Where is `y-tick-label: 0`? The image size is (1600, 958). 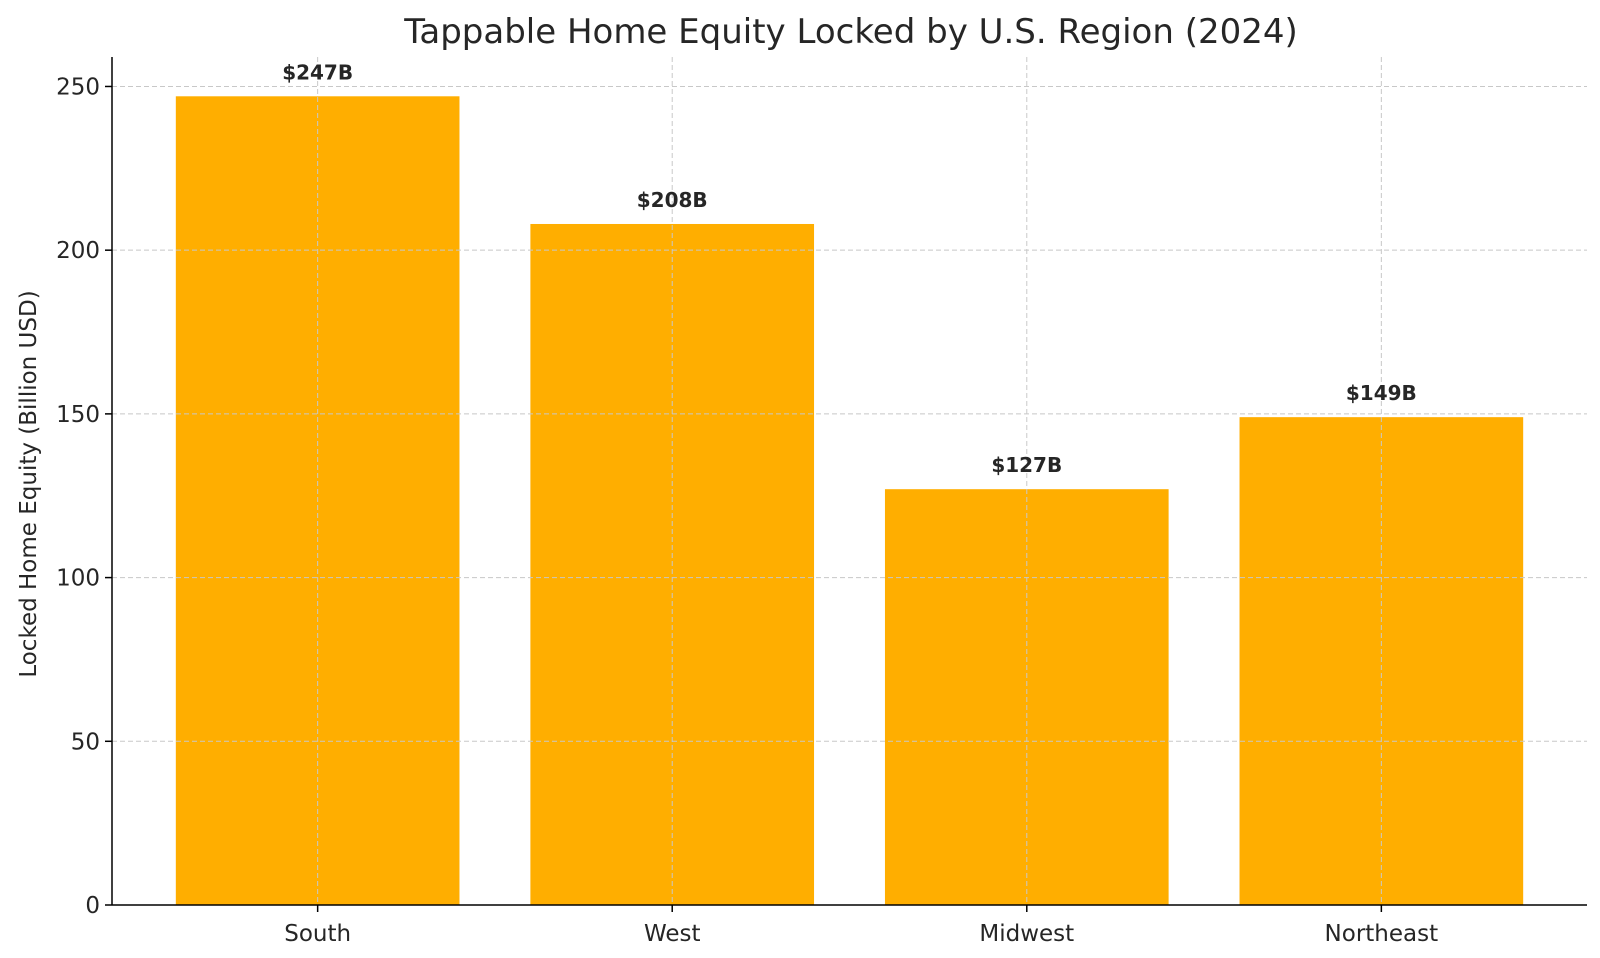 y-tick-label: 0 is located at coordinates (92, 906).